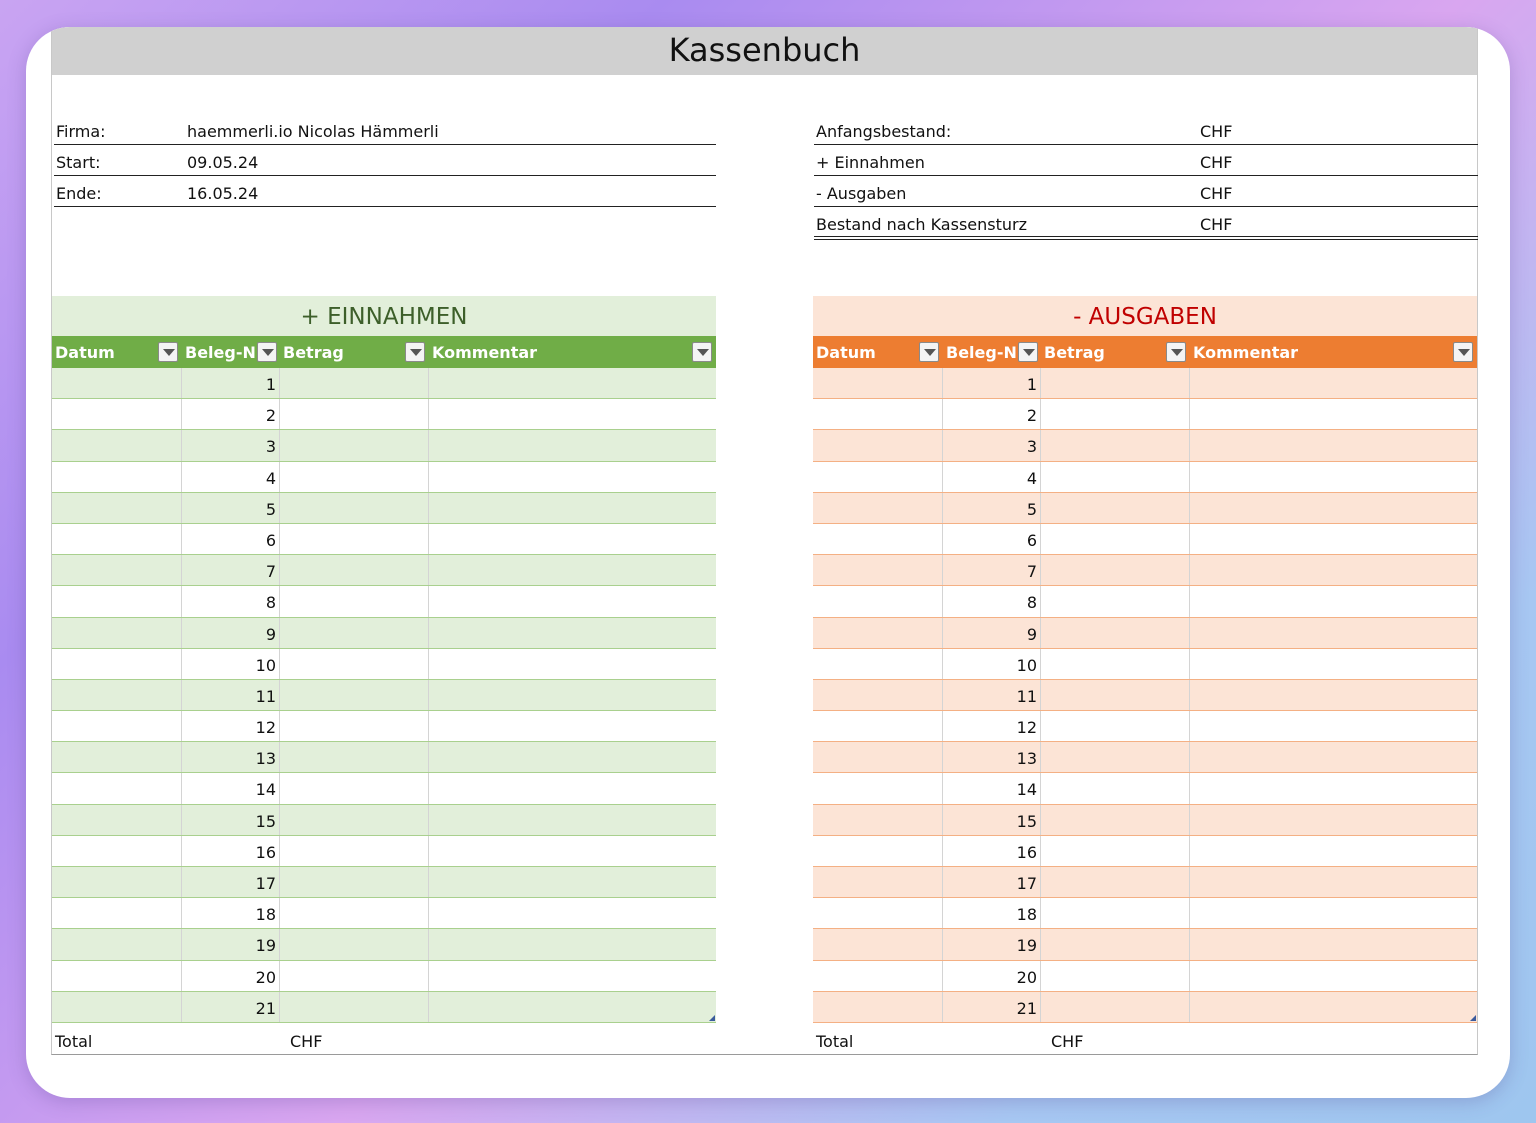 This screenshot has width=1536, height=1123. What do you see at coordinates (1145, 695) in the screenshot?
I see `table-row: 11` at bounding box center [1145, 695].